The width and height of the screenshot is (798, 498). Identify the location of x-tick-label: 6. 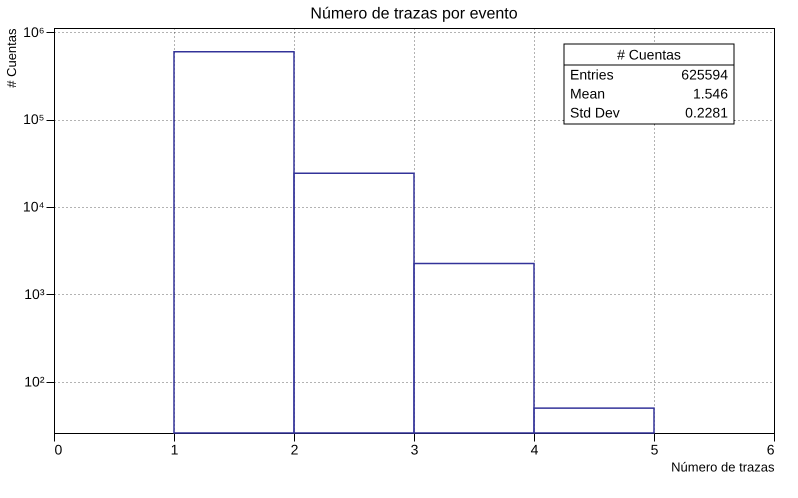
(770, 450).